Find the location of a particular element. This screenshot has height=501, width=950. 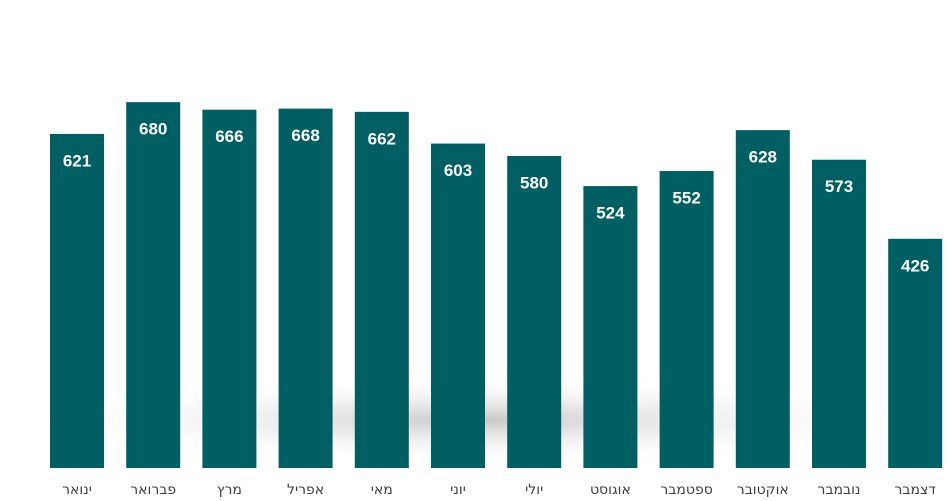

value-label: 680 is located at coordinates (153, 129).